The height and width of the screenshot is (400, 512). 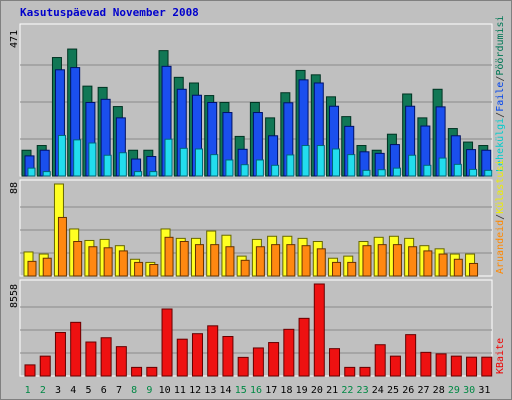 What do you see at coordinates (180, 390) in the screenshot?
I see `x-tick-label: 11` at bounding box center [180, 390].